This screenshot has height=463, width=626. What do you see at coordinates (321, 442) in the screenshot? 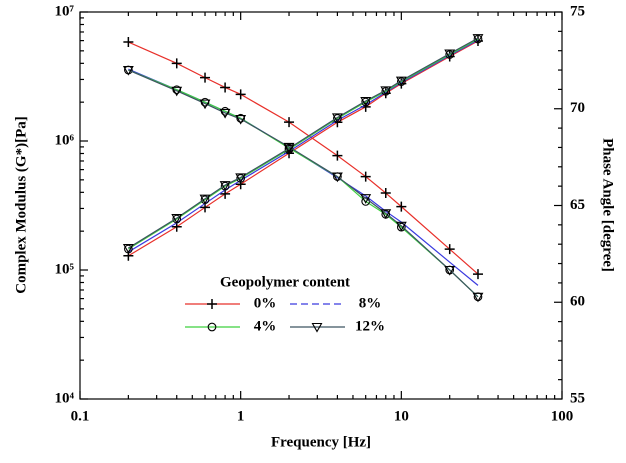
I see `x-axis-label: Frequency [Hz]` at bounding box center [321, 442].